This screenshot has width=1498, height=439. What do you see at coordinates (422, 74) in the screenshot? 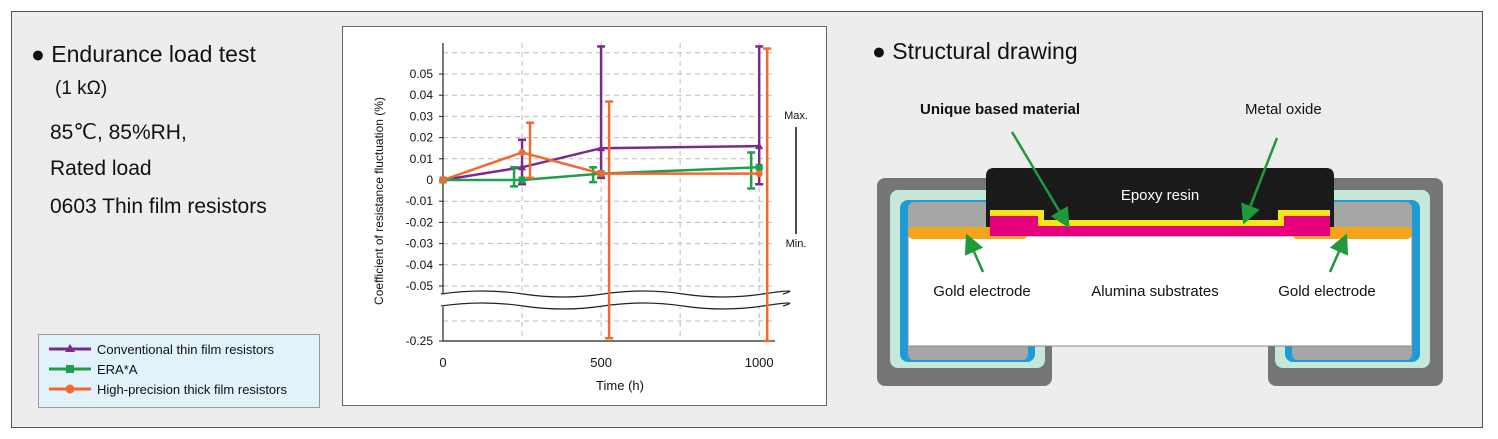
I see `y-tick-label-0: 0.05` at bounding box center [422, 74].